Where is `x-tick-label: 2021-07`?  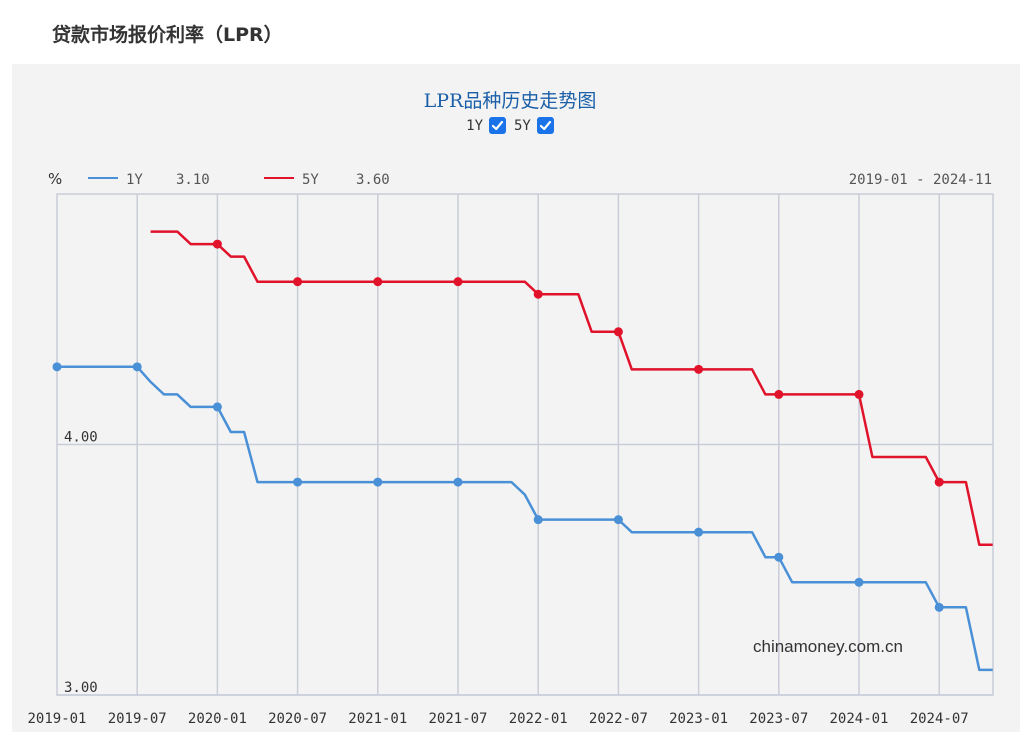 x-tick-label: 2021-07 is located at coordinates (457, 719).